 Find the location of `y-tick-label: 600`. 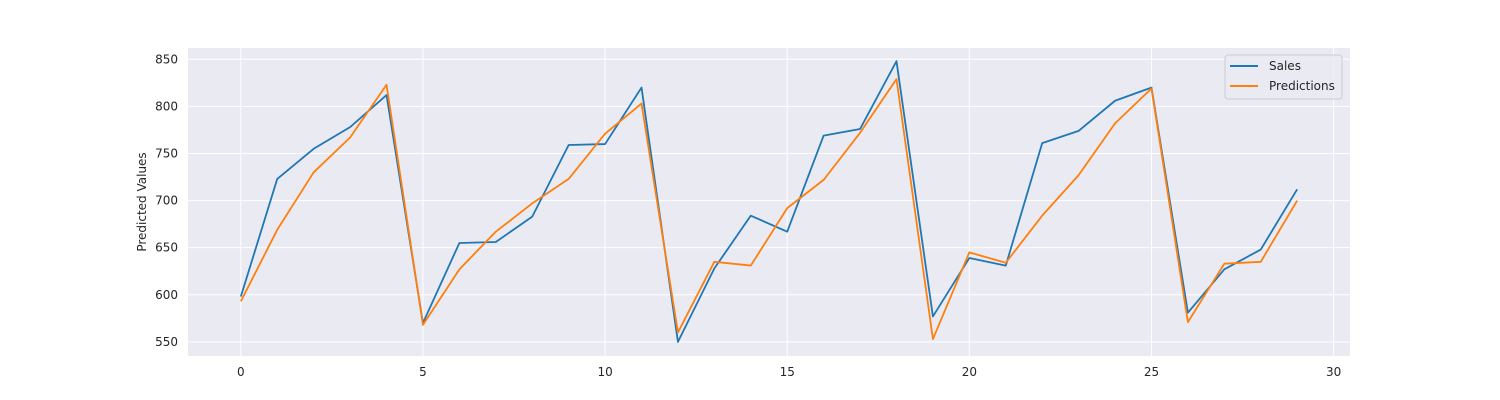

y-tick-label: 600 is located at coordinates (166, 295).